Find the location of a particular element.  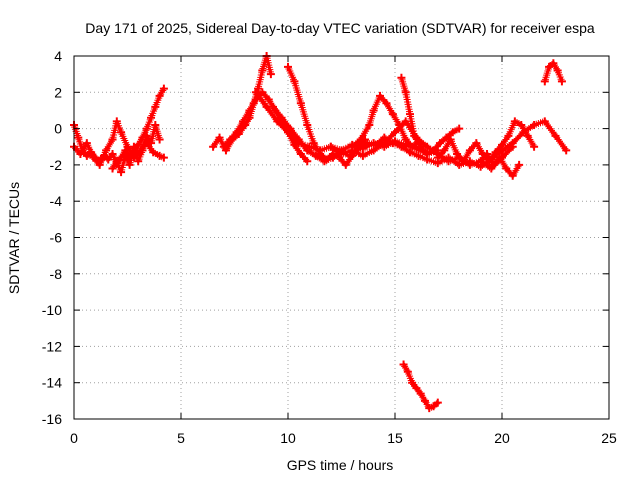

x-tick-label: 20 is located at coordinates (502, 438).